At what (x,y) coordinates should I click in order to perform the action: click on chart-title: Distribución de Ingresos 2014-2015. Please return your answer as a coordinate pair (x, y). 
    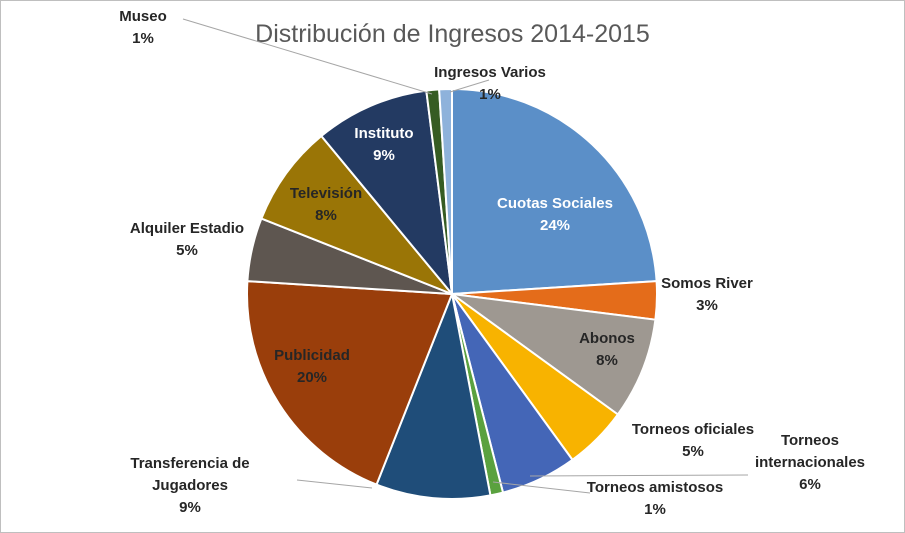
    Looking at the image, I should click on (452, 34).